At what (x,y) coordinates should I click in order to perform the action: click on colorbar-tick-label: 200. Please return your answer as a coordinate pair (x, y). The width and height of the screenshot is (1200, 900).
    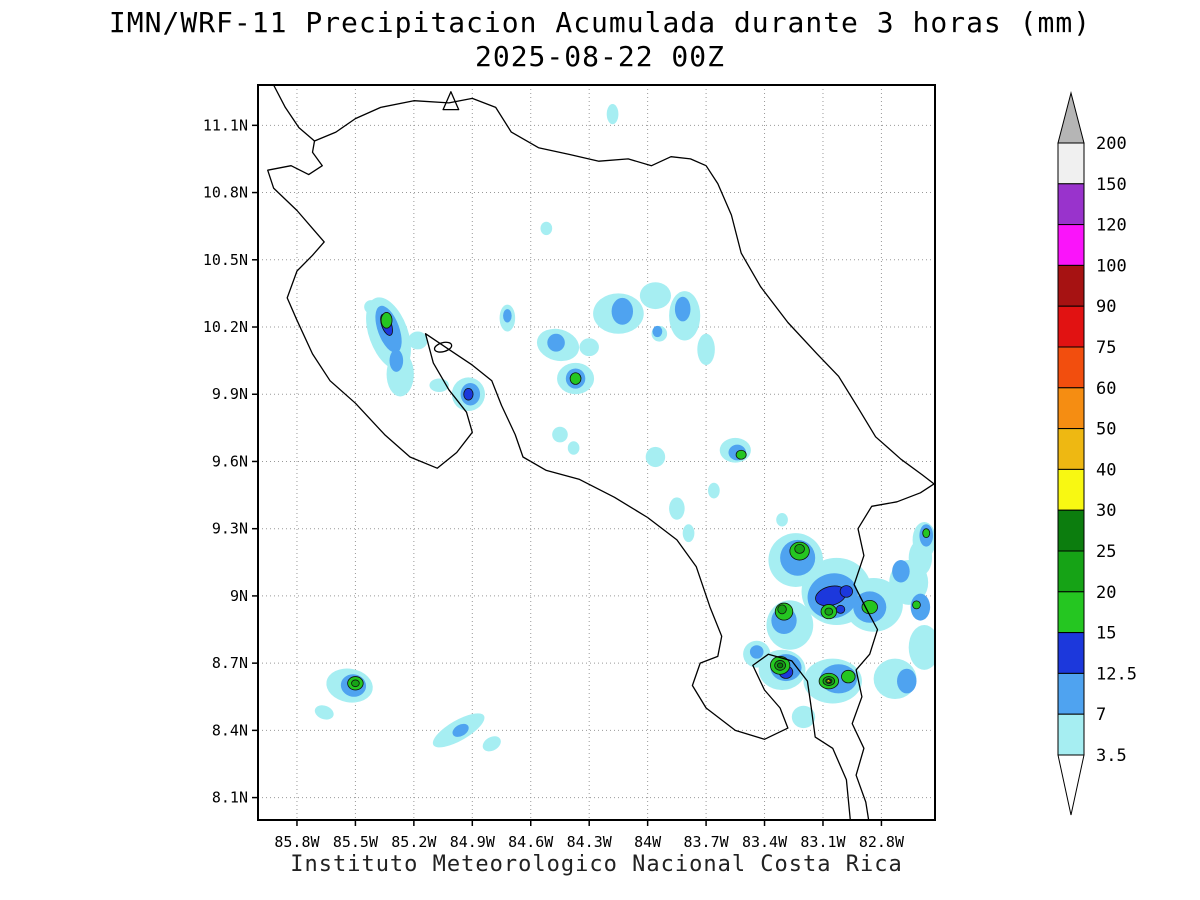
    Looking at the image, I should click on (1111, 144).